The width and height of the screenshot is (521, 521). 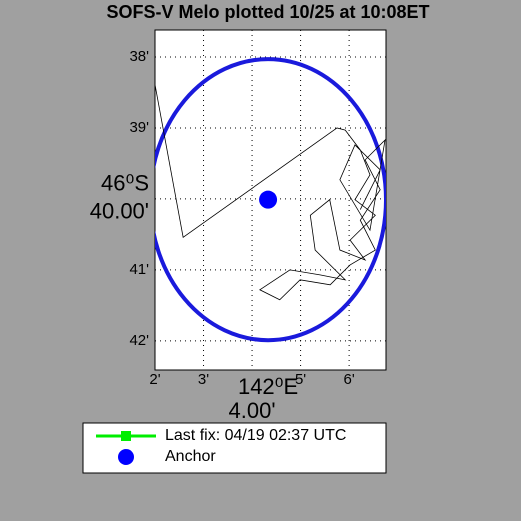 I want to click on x-tick-label: 3', so click(x=203, y=379).